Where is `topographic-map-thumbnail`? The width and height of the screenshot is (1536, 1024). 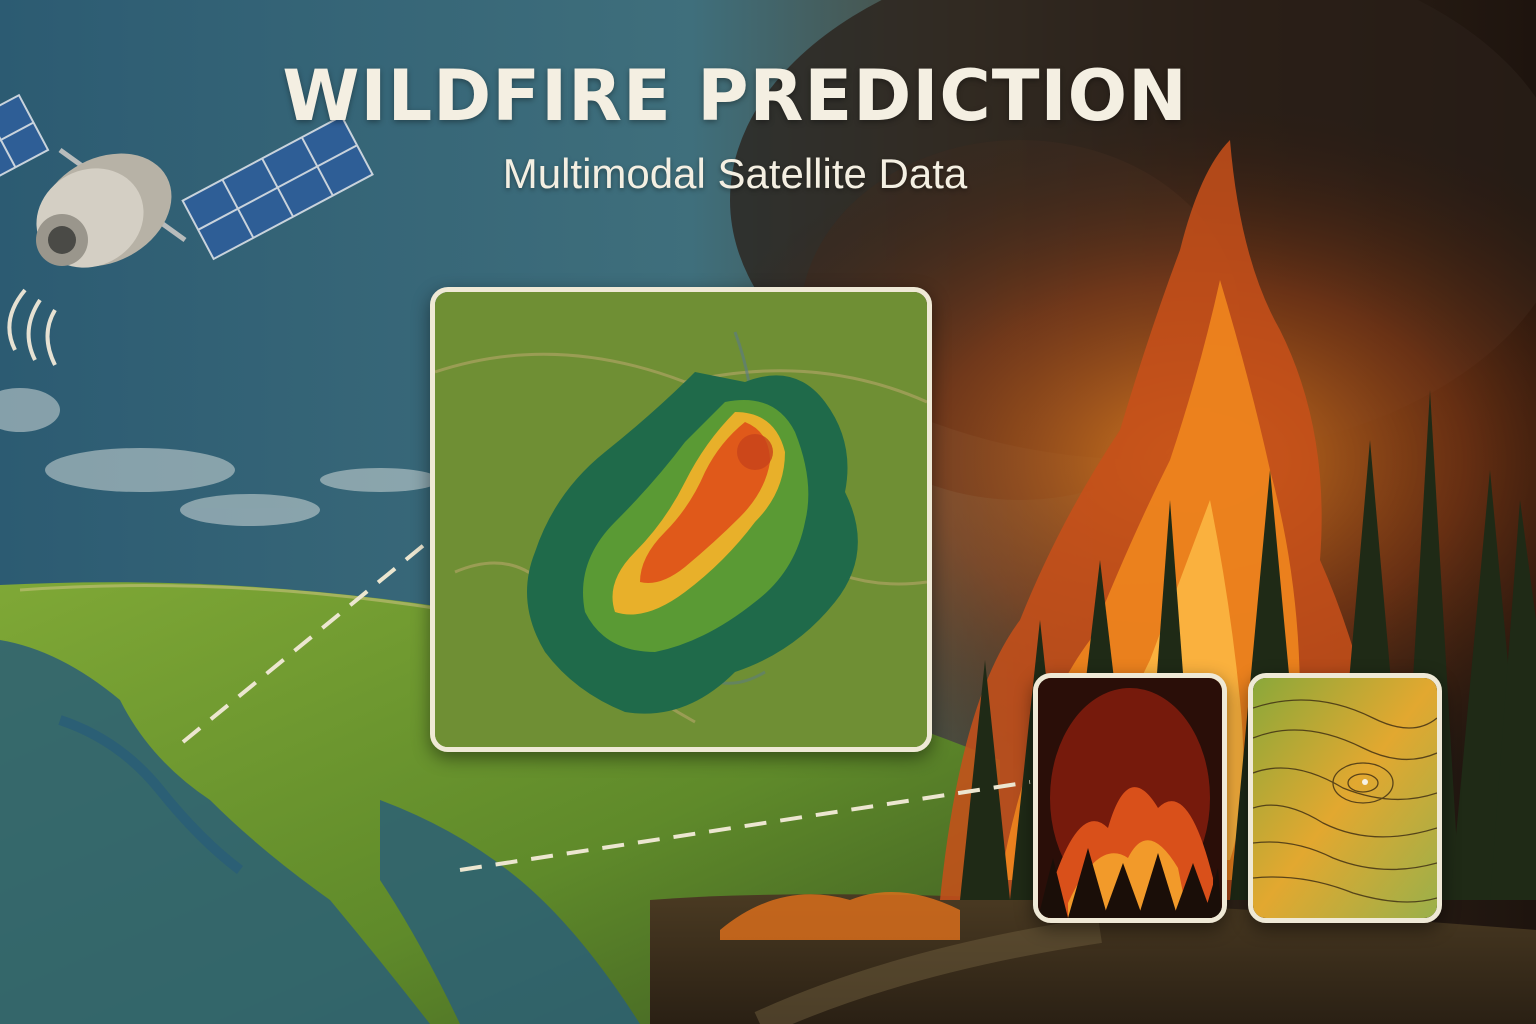 topographic-map-thumbnail is located at coordinates (1345, 798).